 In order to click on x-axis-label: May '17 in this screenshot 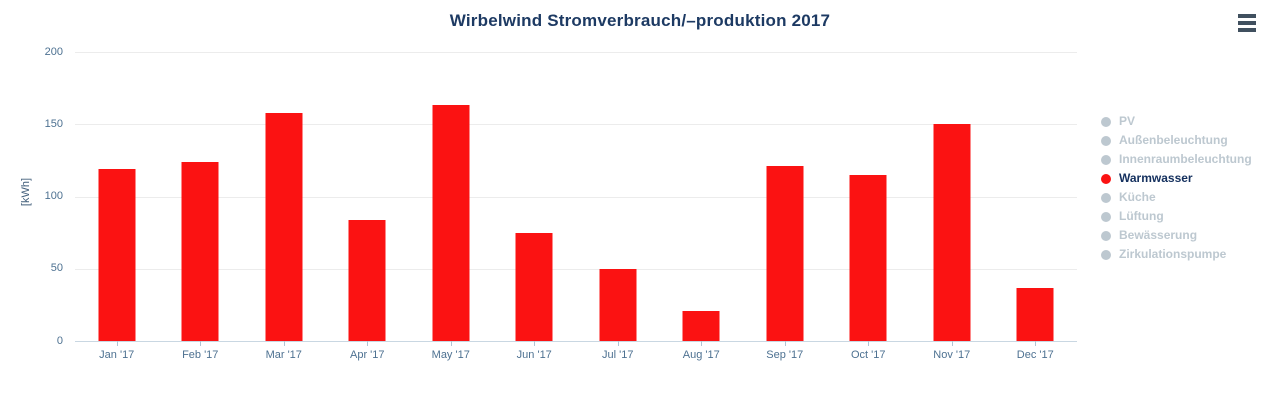, I will do `click(450, 355)`.